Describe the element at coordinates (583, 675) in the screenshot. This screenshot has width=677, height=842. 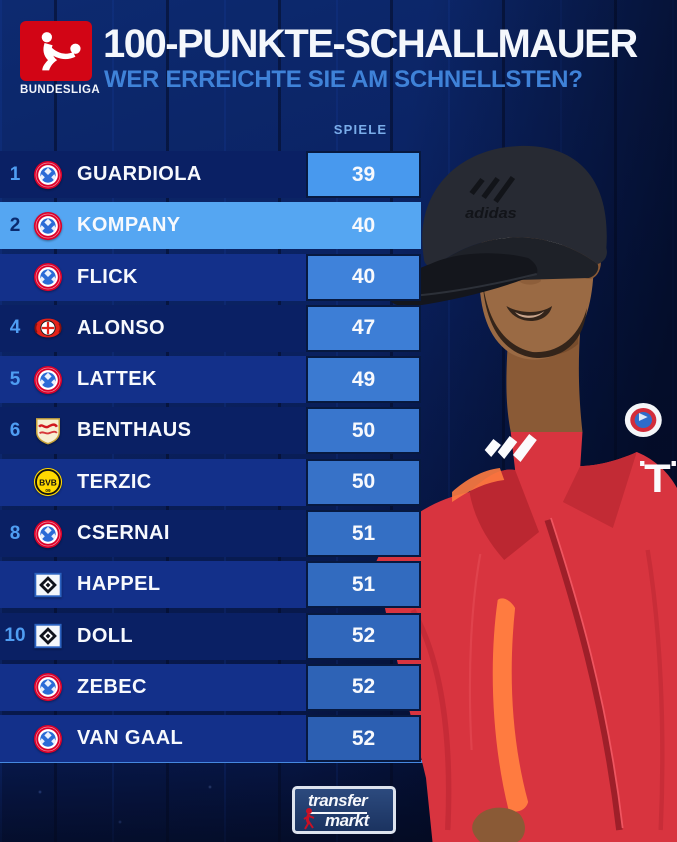
I see `zipper` at that location.